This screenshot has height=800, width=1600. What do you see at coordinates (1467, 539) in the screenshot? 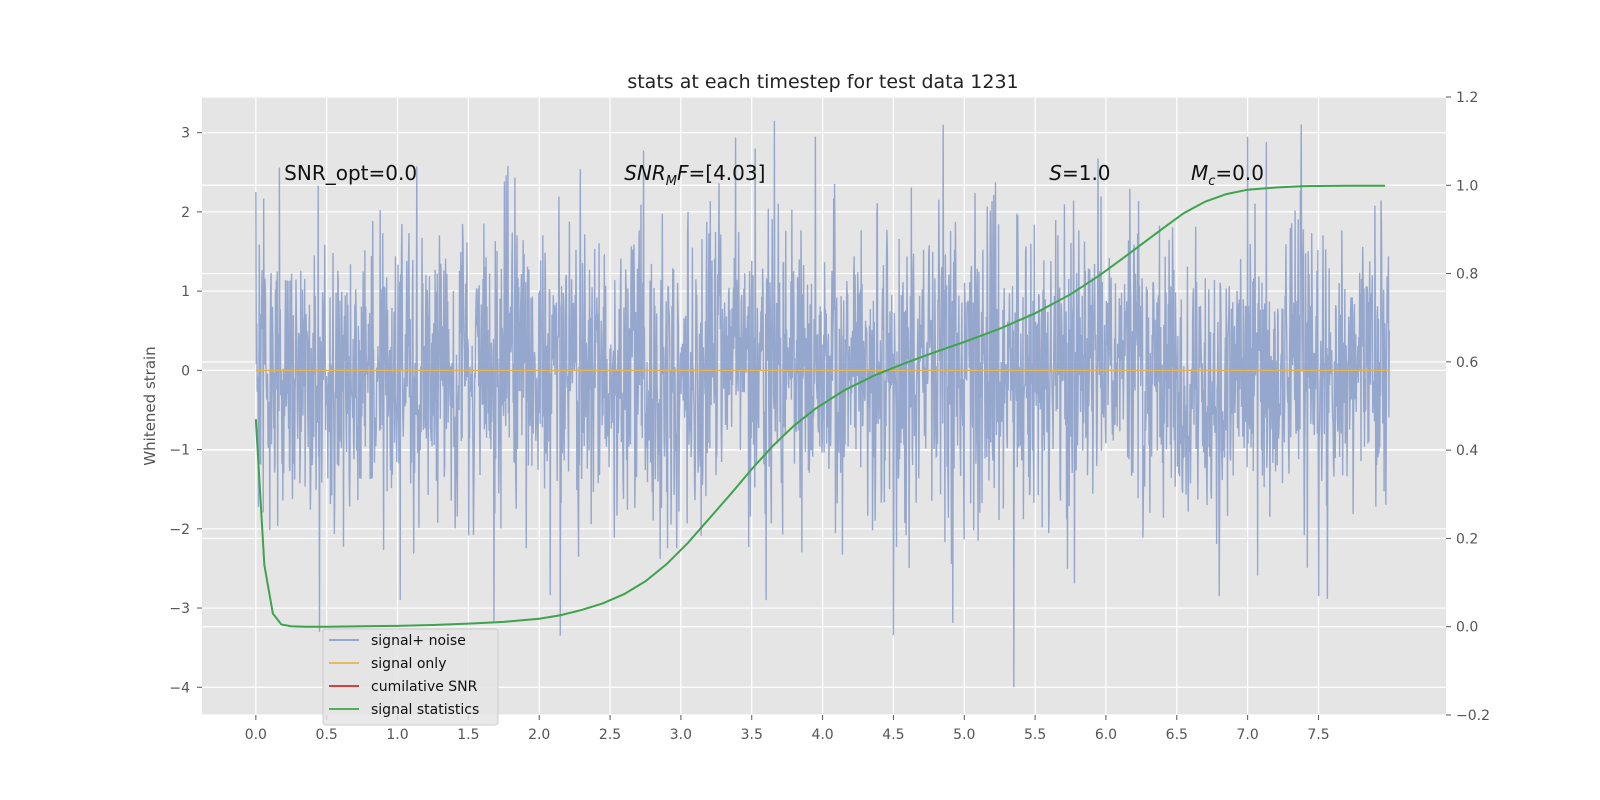
I see `right-y-tick-label: 0.2` at bounding box center [1467, 539].